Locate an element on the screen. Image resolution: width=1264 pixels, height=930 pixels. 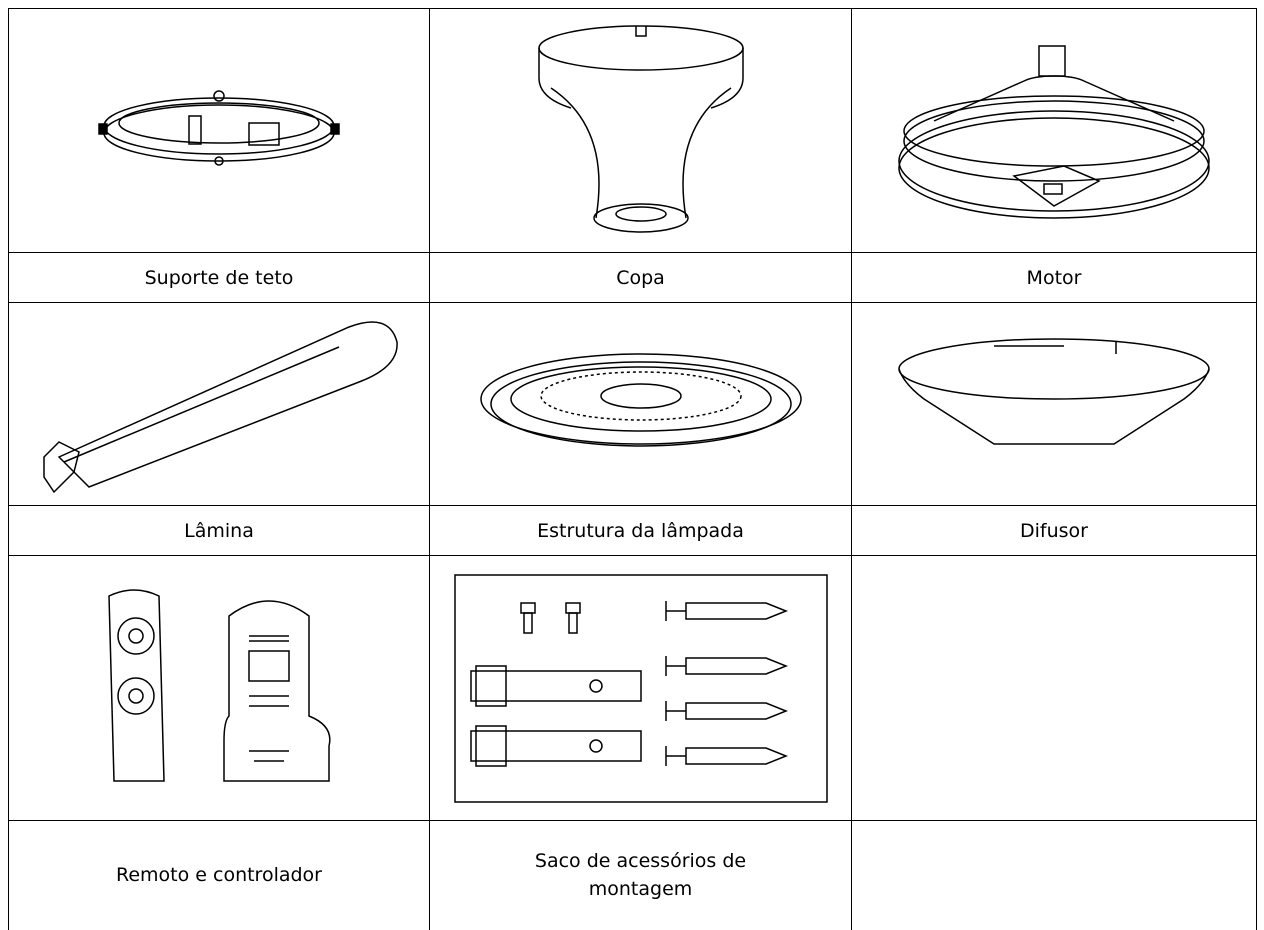
label-cell: Difusor is located at coordinates (1054, 530).